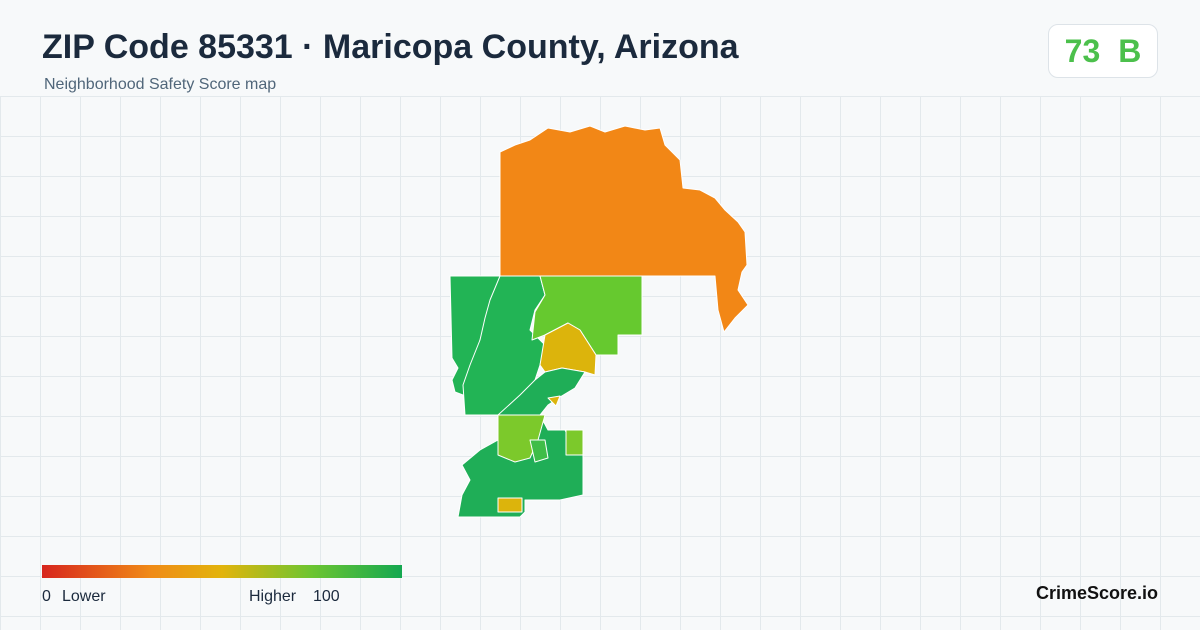 The height and width of the screenshot is (630, 1200). Describe the element at coordinates (84, 596) in the screenshot. I see `legend-min-label: Lower` at that location.